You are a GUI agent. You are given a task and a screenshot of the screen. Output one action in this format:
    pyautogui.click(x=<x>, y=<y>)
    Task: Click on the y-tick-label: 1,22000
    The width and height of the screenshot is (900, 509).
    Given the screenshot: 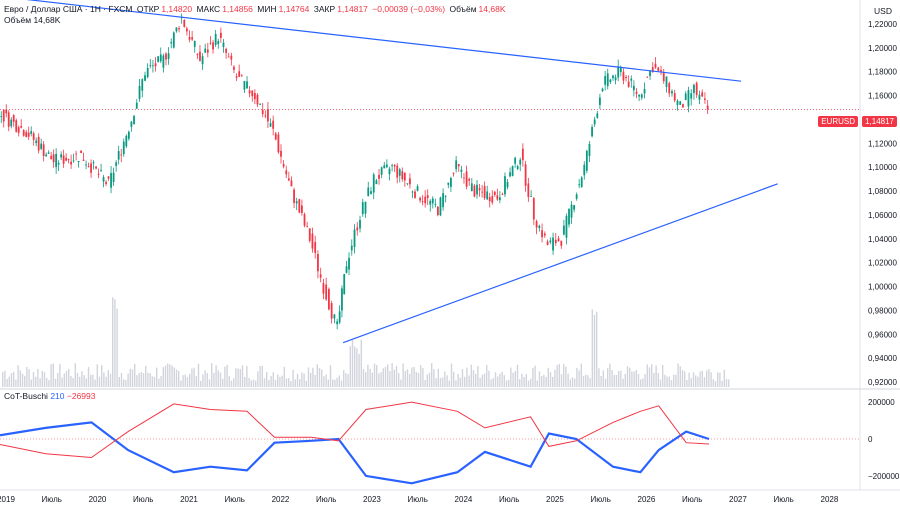 What is the action you would take?
    pyautogui.click(x=882, y=24)
    